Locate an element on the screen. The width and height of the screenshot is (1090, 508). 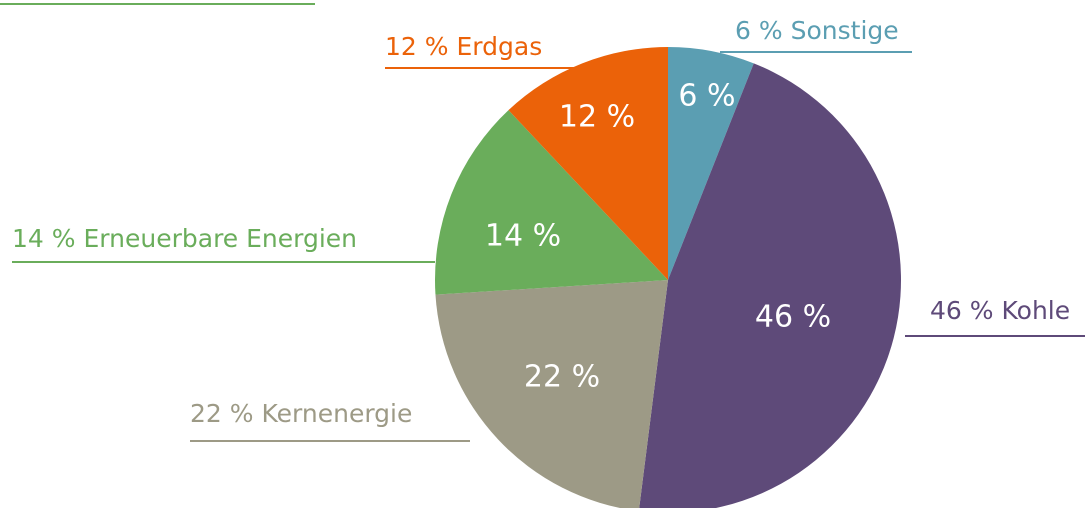
slice-label: 12 % is located at coordinates (597, 117).